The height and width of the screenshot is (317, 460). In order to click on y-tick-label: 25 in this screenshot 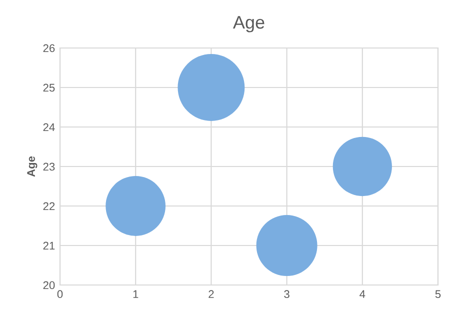, I will do `click(49, 88)`.